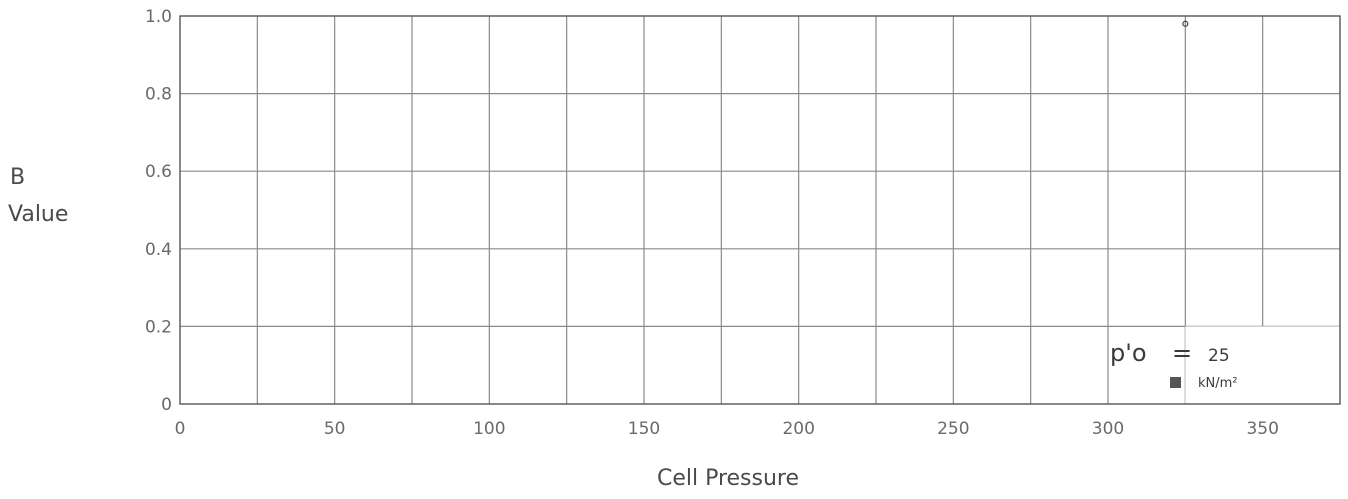 This screenshot has width=1348, height=499. I want to click on legend-equals: =, so click(1182, 353).